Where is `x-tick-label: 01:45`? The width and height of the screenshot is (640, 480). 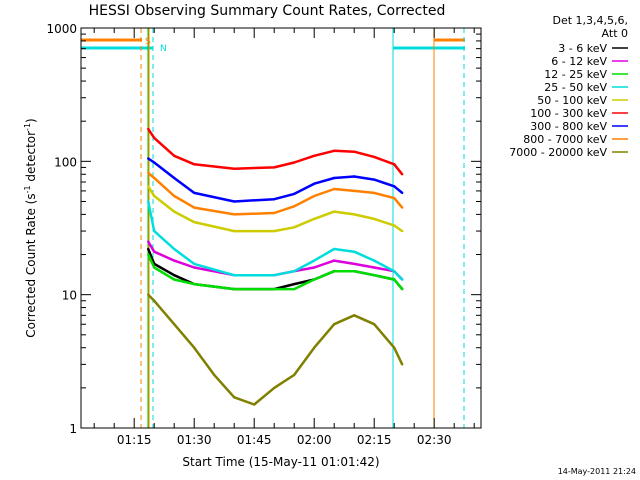 x-tick-label: 01:45 is located at coordinates (254, 440).